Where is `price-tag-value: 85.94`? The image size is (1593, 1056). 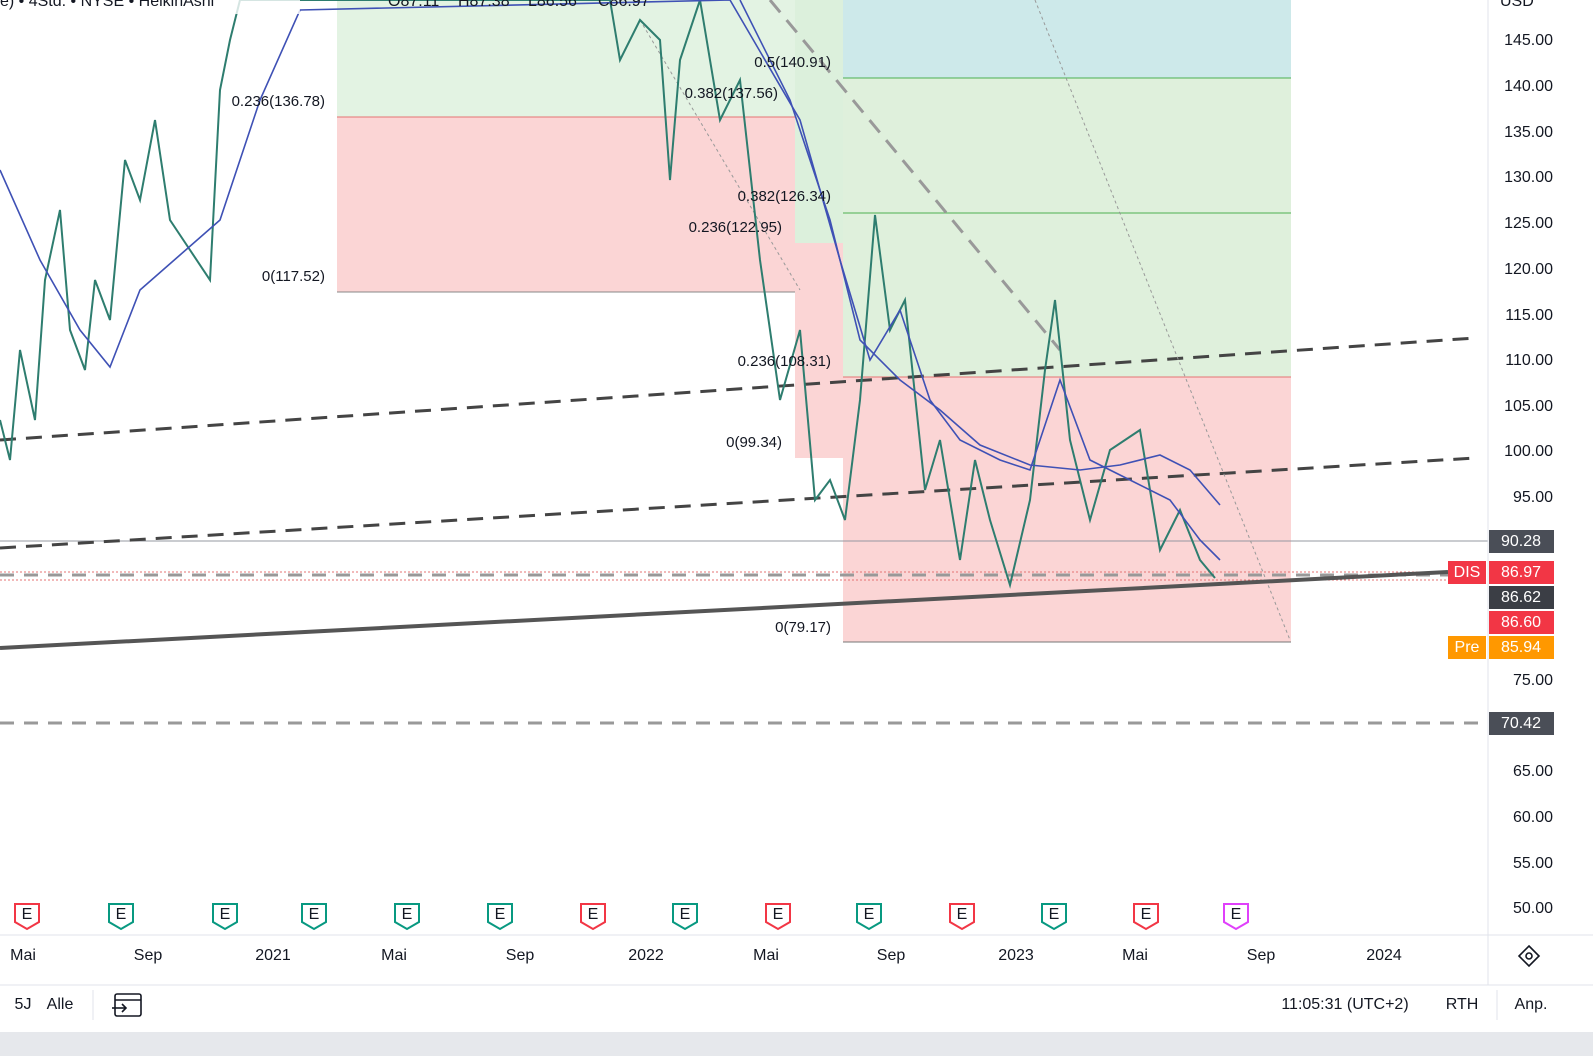 price-tag-value: 85.94 is located at coordinates (1521, 647).